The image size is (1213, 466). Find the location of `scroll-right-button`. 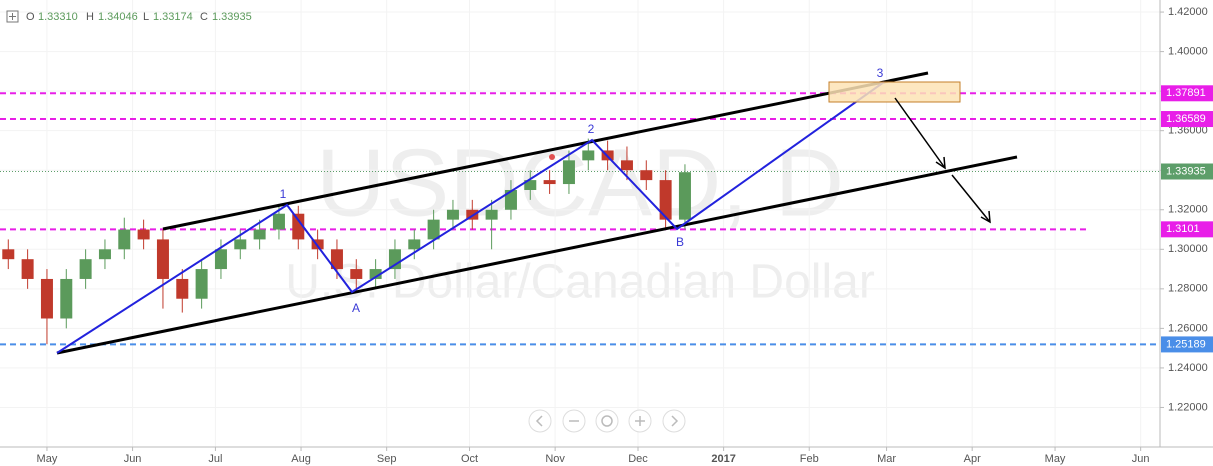

scroll-right-button is located at coordinates (674, 421).